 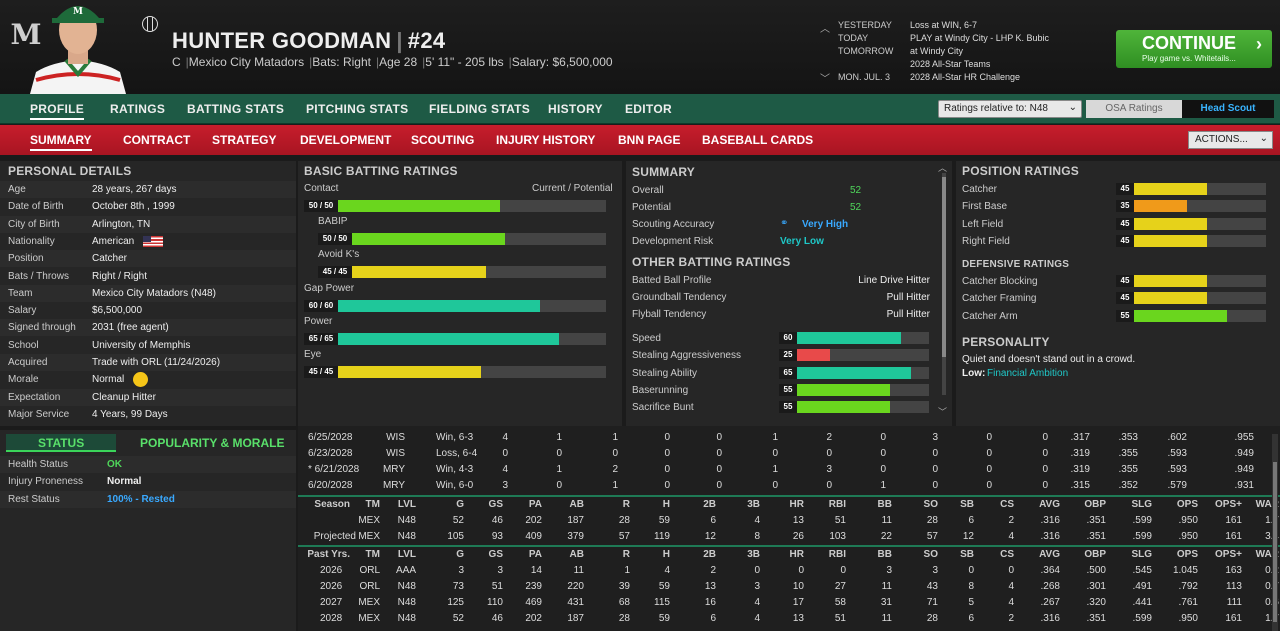 I want to click on team-logo: M, so click(x=26, y=34).